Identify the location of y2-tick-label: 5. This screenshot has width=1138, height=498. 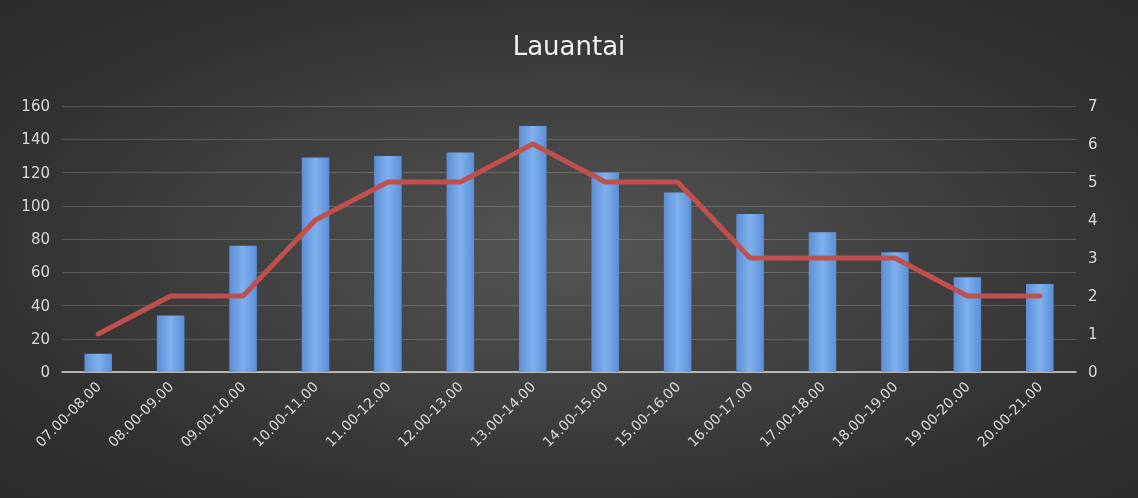
(1093, 182).